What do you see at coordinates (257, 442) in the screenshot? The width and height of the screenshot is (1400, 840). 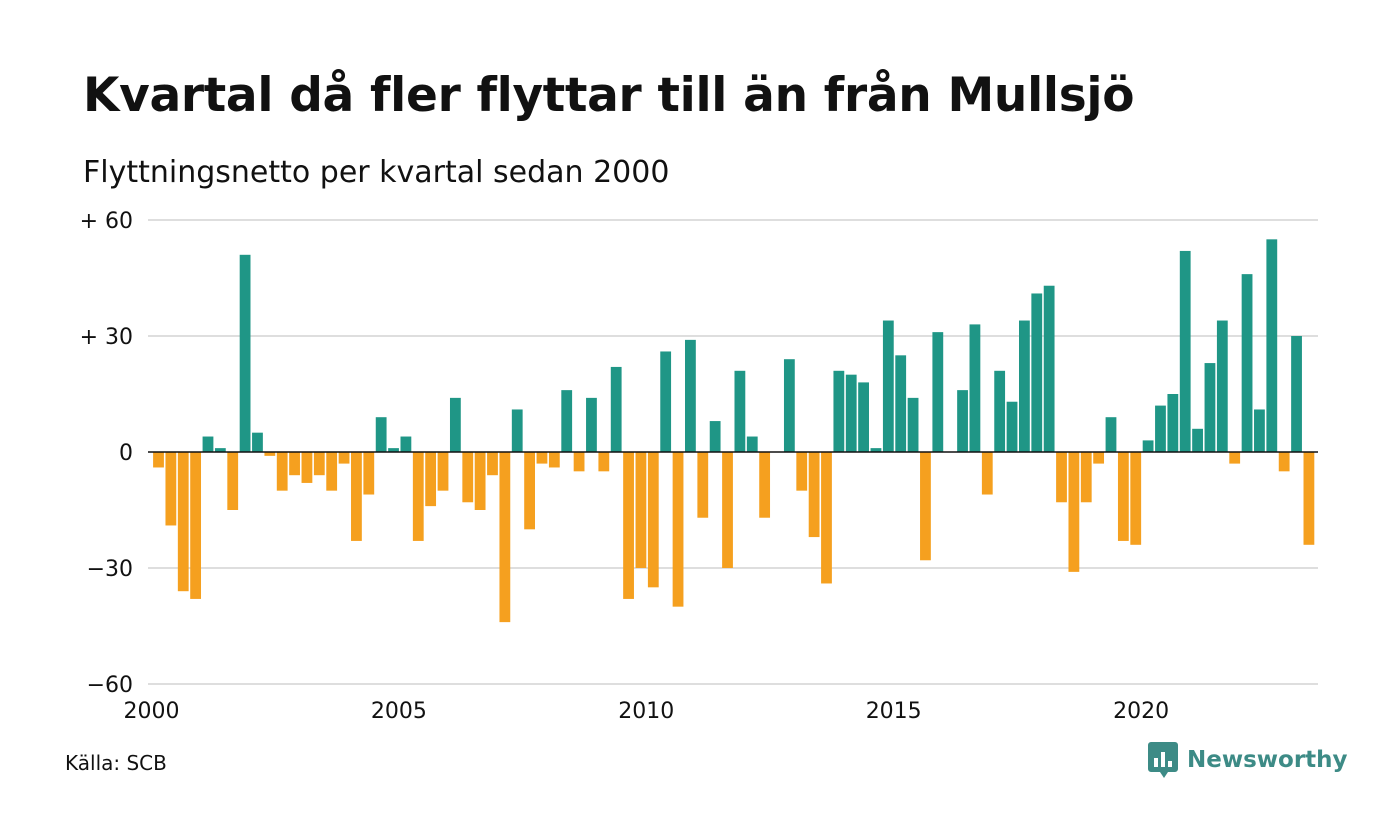 I see `bar-2002-Q1` at bounding box center [257, 442].